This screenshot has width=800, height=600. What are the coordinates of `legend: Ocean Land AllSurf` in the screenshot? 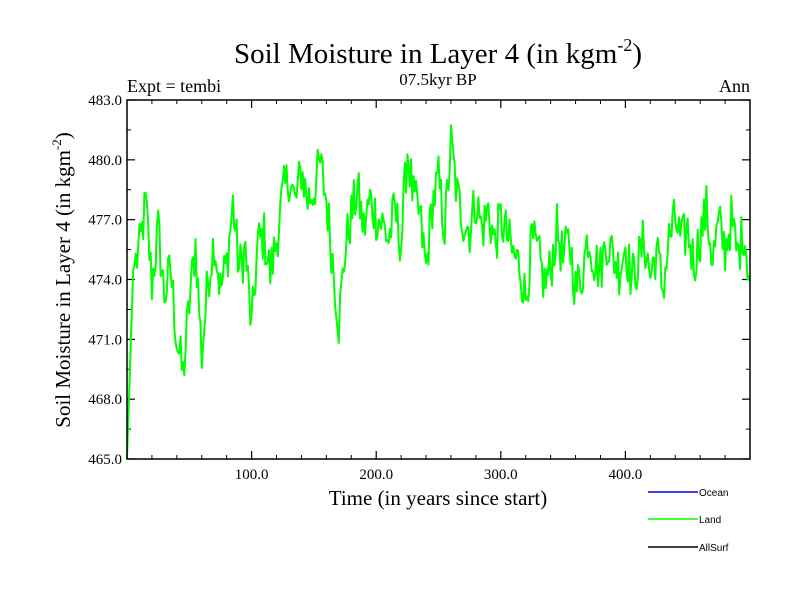 It's located at (688, 521).